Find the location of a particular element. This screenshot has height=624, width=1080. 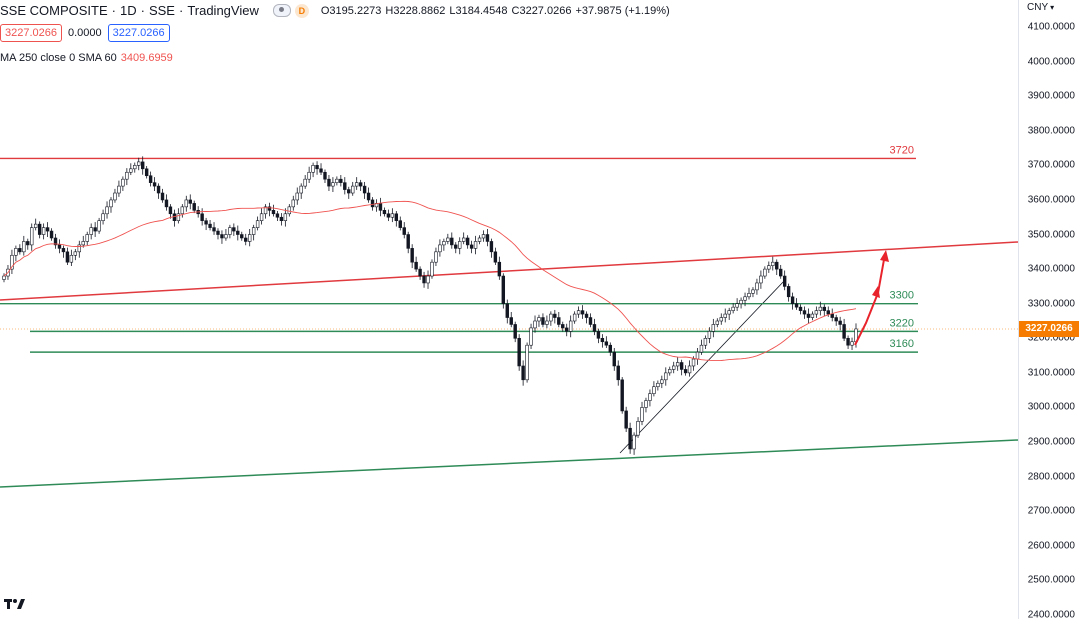

low-value: 3184.4548 is located at coordinates (481, 10).